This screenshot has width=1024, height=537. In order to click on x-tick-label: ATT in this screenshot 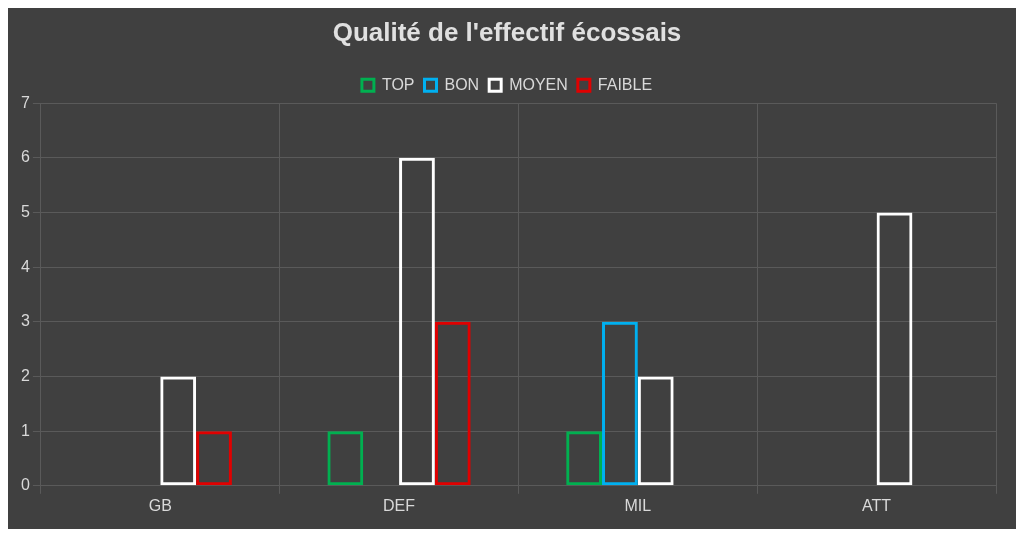, I will do `click(877, 505)`.